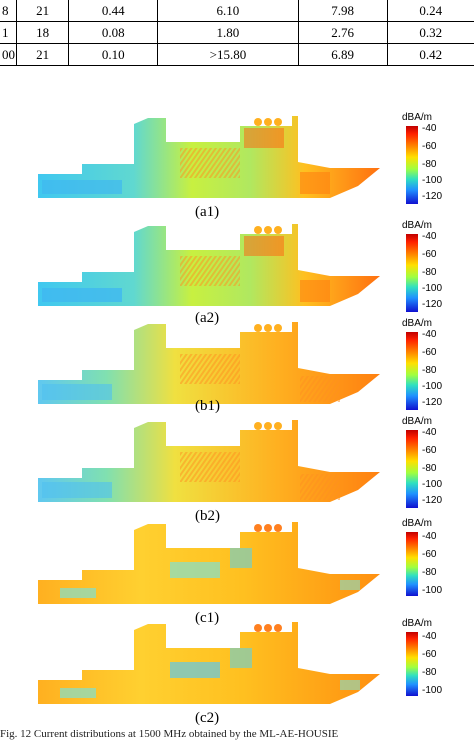  I want to click on table-cell: 8, so click(8, 11).